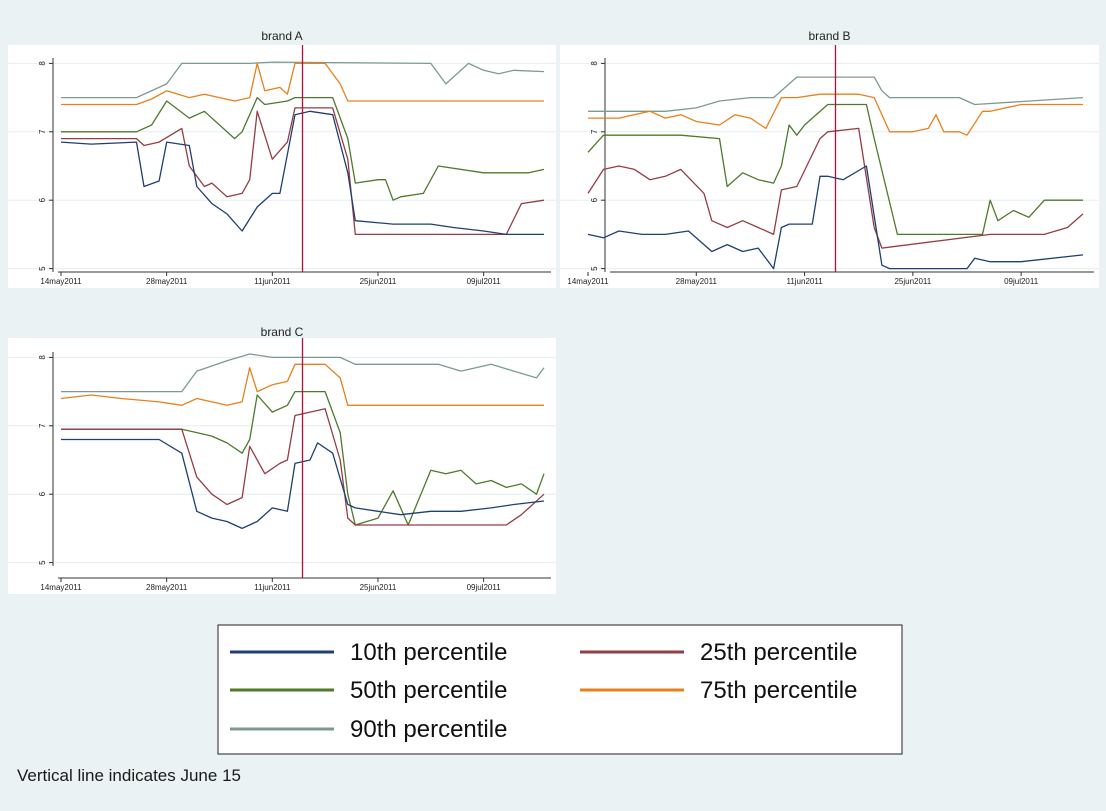  I want to click on chart-title: brand B, so click(829, 36).